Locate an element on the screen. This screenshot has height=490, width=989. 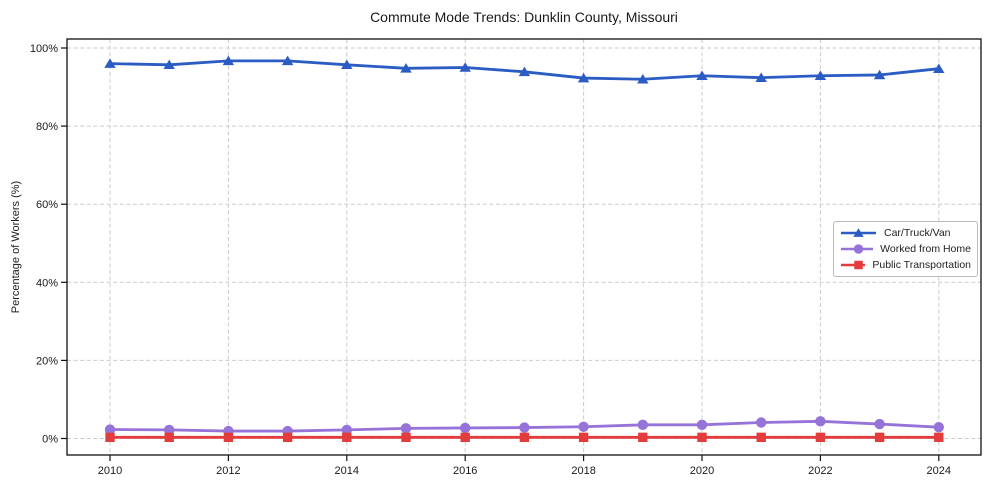
x-tick-label: 2020 is located at coordinates (702, 471).